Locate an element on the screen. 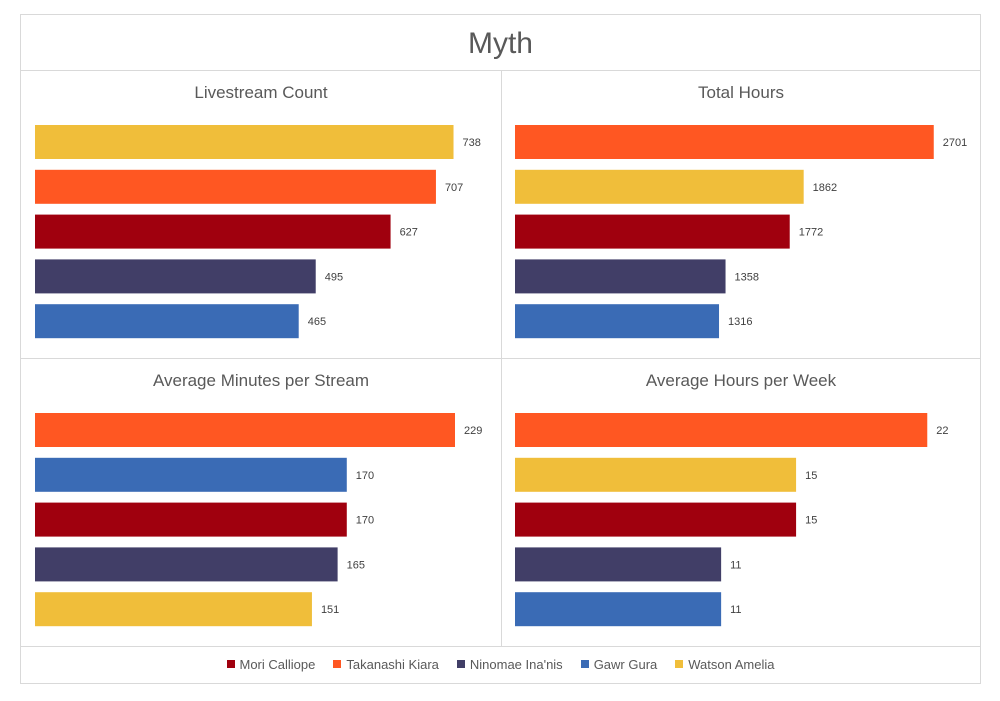 Image resolution: width=1000 pixels, height=701 pixels. data-label: 627 is located at coordinates (409, 233).